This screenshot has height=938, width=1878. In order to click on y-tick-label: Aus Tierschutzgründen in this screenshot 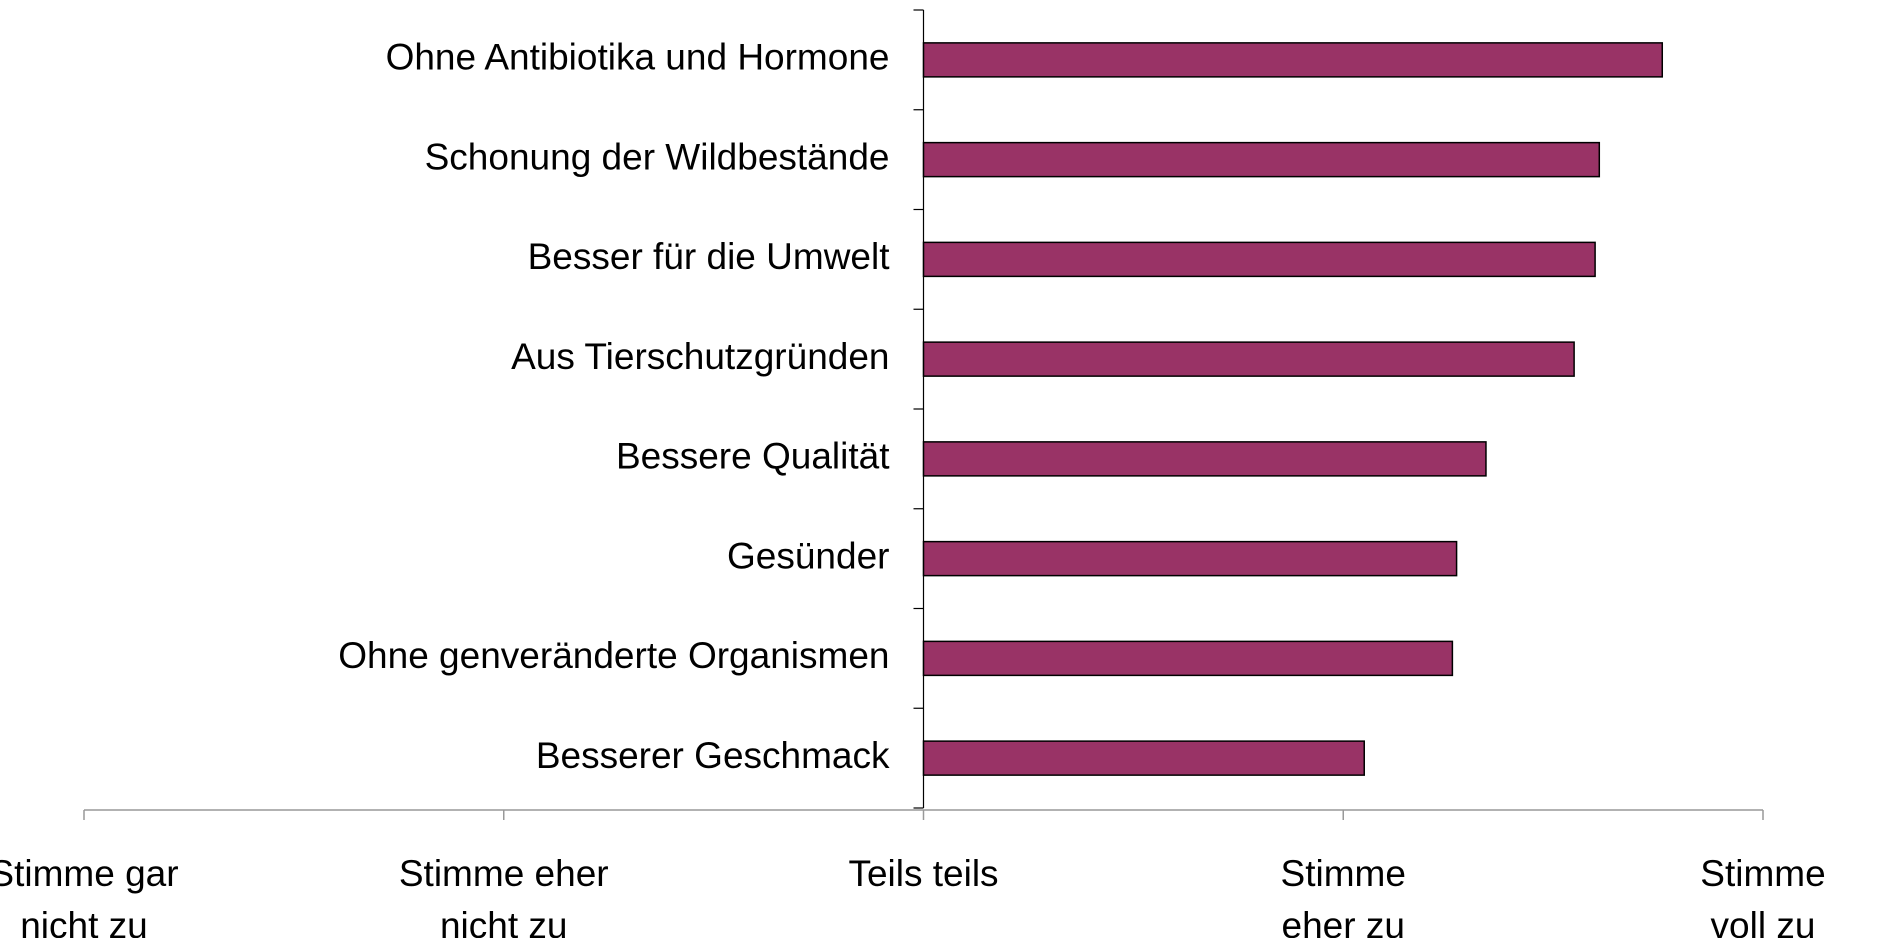, I will do `click(700, 356)`.